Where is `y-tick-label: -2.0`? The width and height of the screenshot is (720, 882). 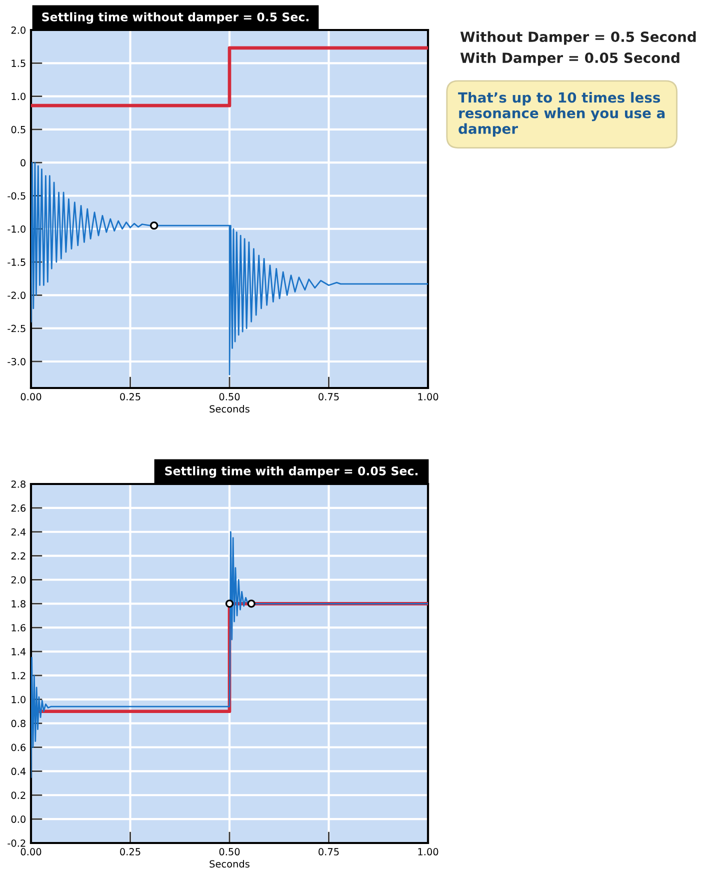
y-tick-label: -2.0 is located at coordinates (17, 296).